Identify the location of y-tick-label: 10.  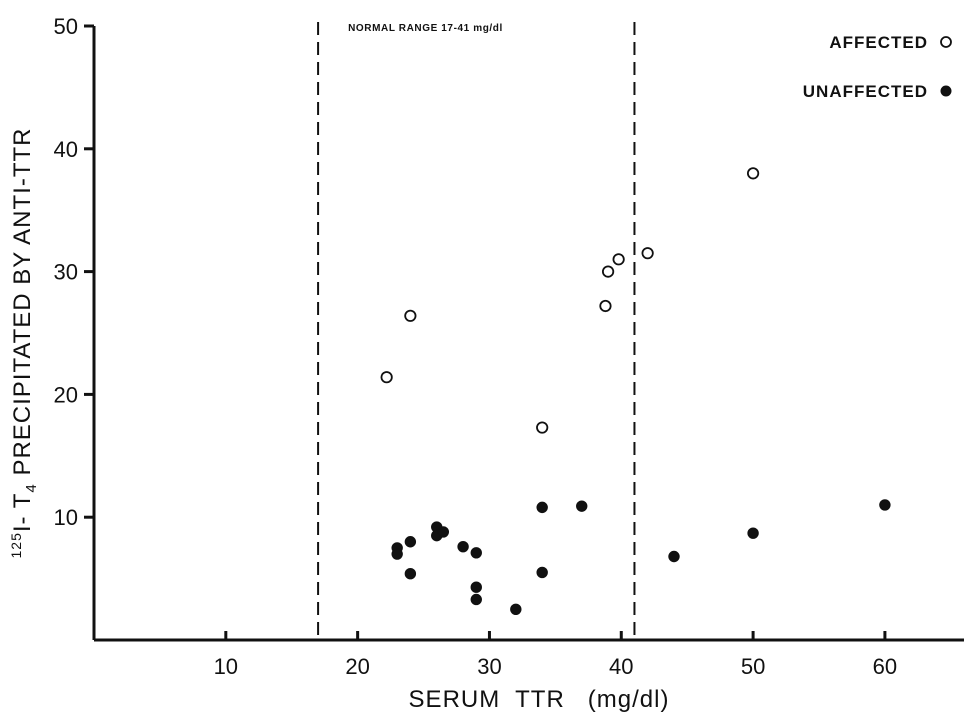
(66, 517).